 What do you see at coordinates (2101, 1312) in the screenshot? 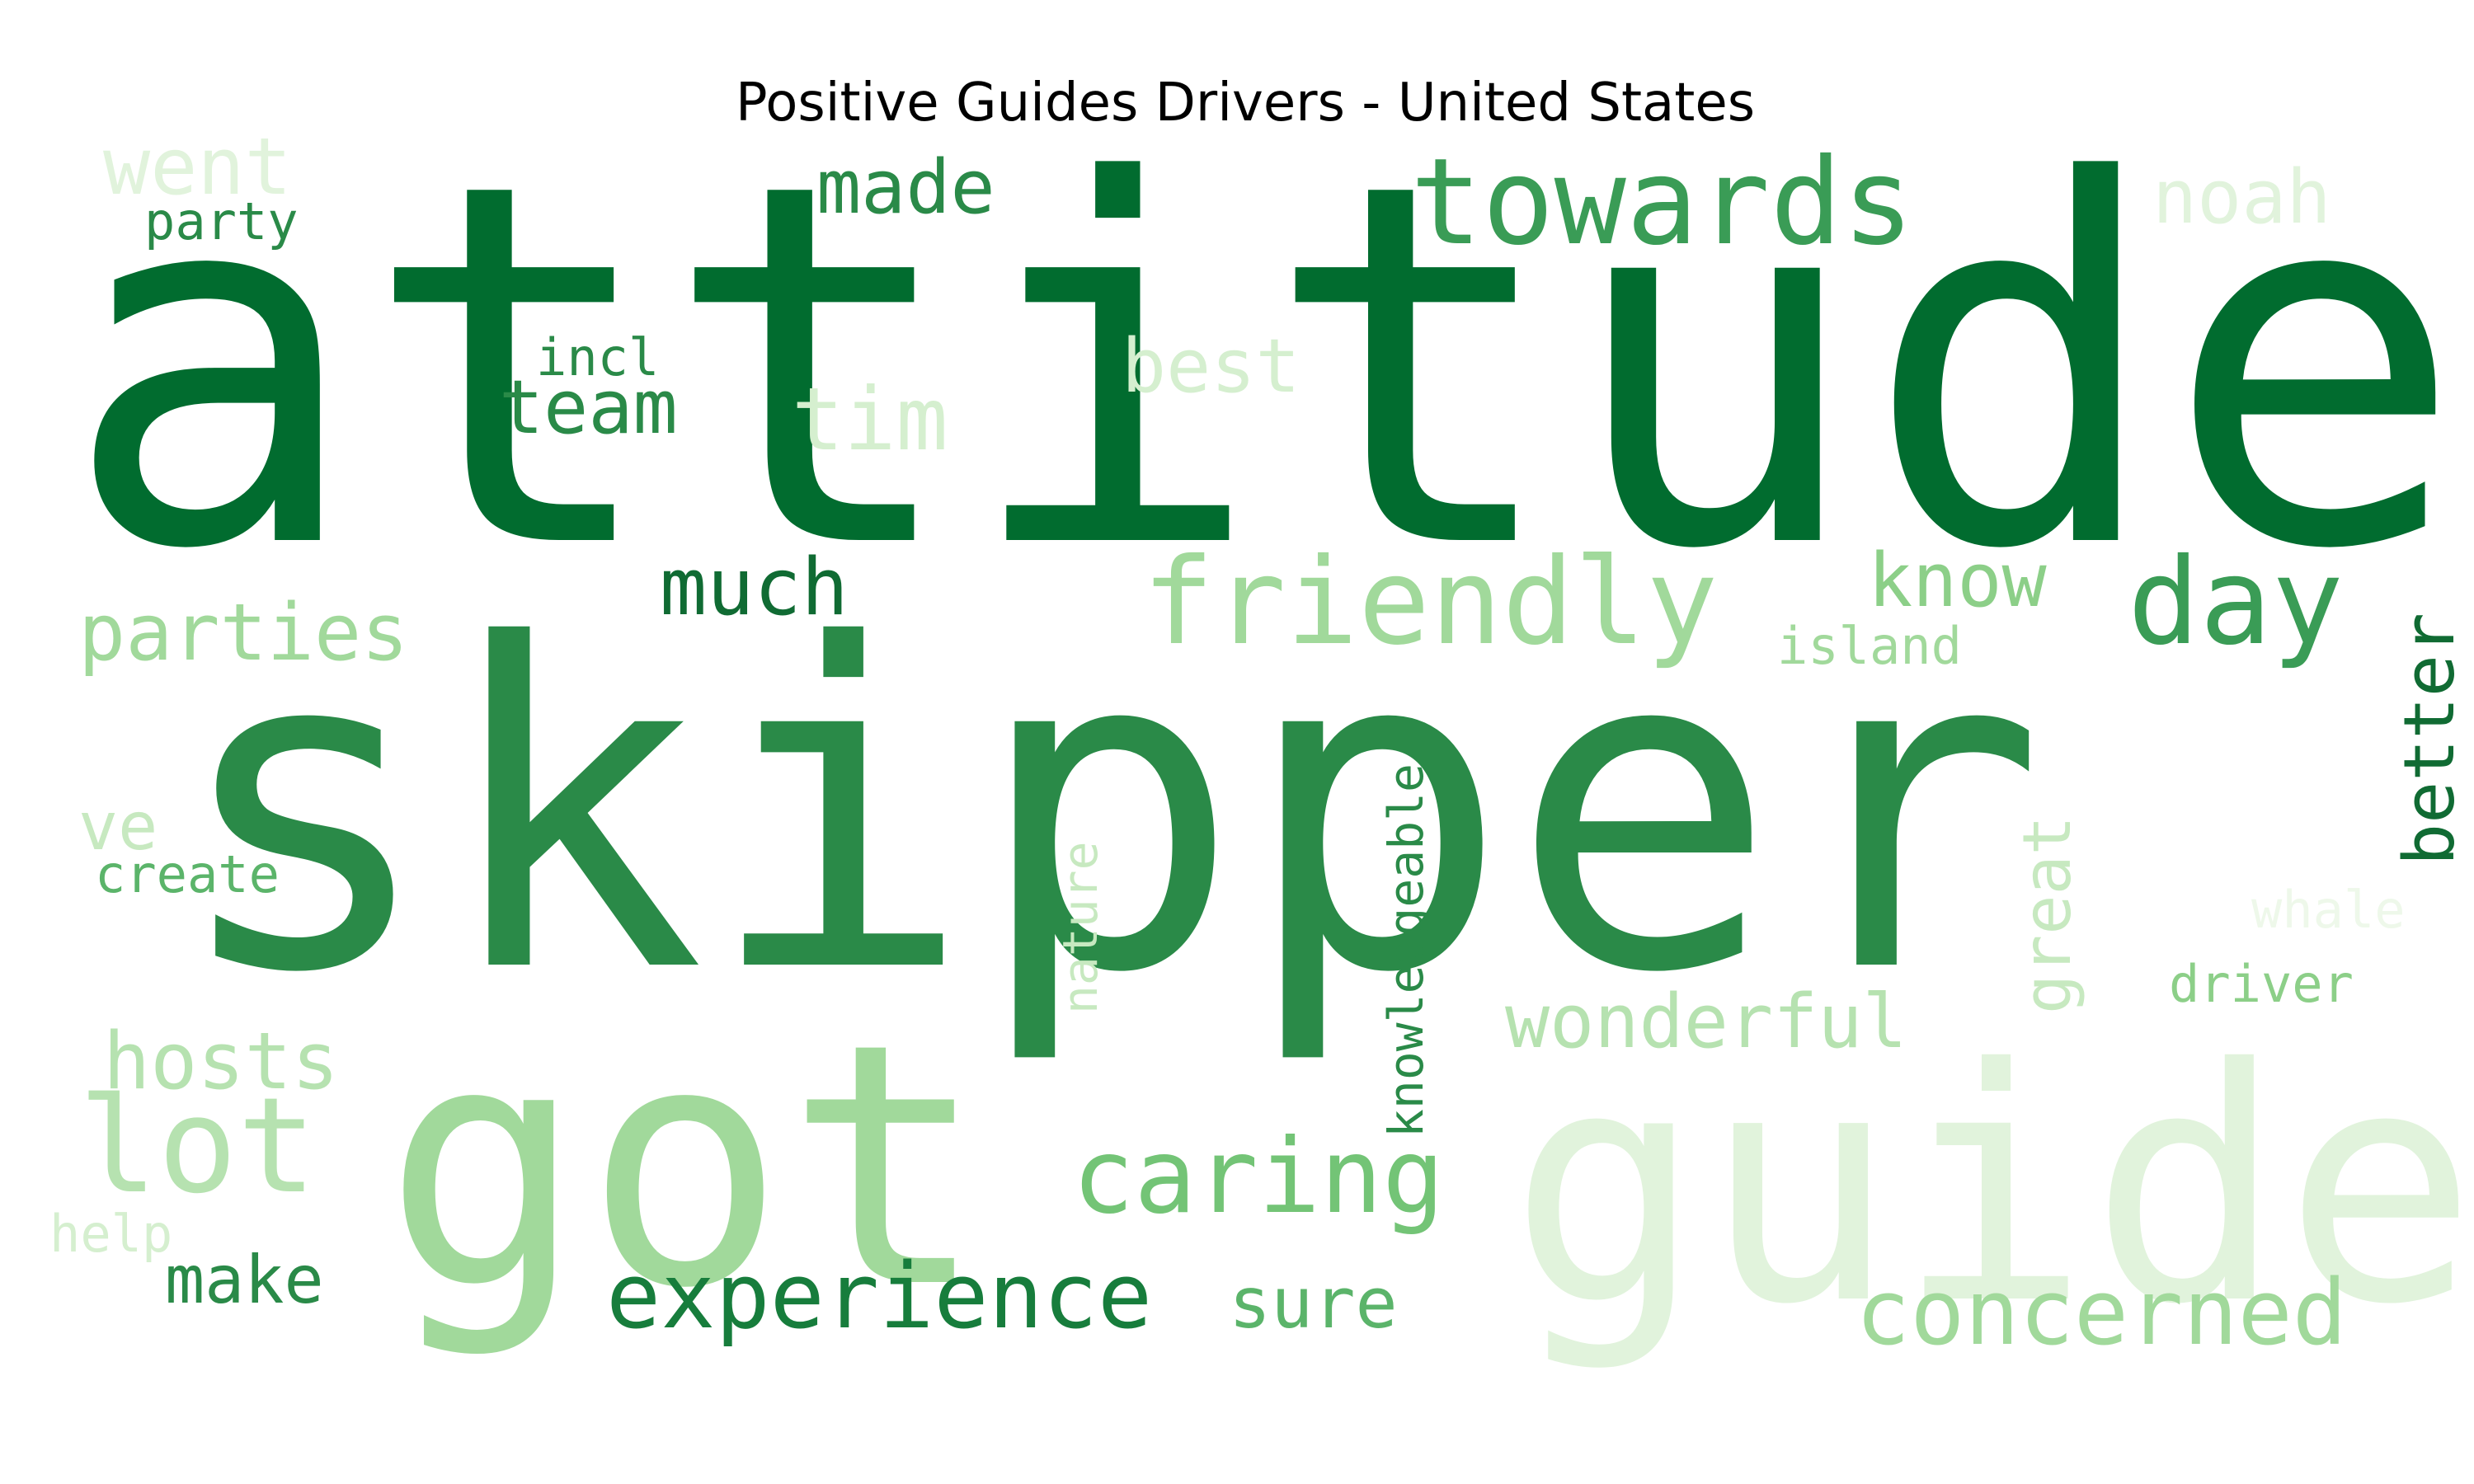
I see `word-concerned: concerned` at bounding box center [2101, 1312].